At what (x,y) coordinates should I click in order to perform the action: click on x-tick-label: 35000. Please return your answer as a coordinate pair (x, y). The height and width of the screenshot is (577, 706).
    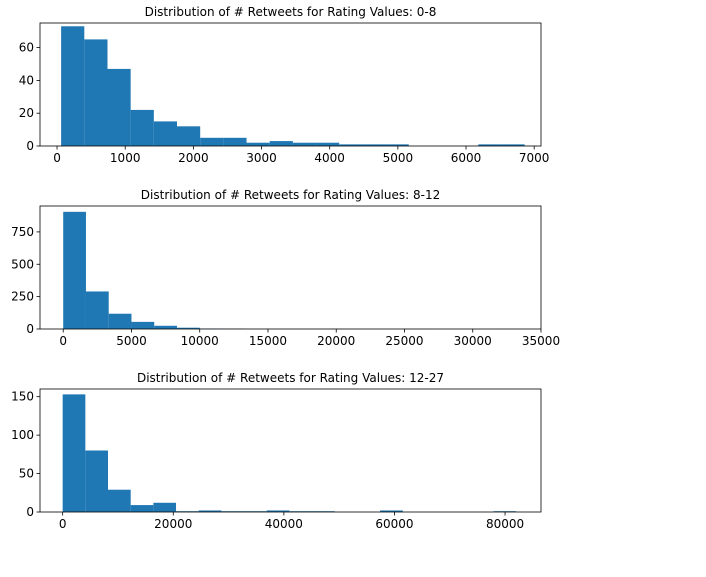
    Looking at the image, I should click on (541, 341).